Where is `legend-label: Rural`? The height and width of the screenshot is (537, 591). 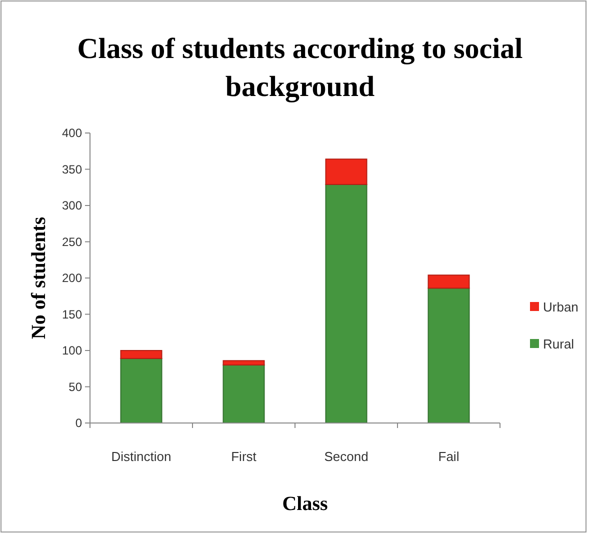 legend-label: Rural is located at coordinates (558, 344).